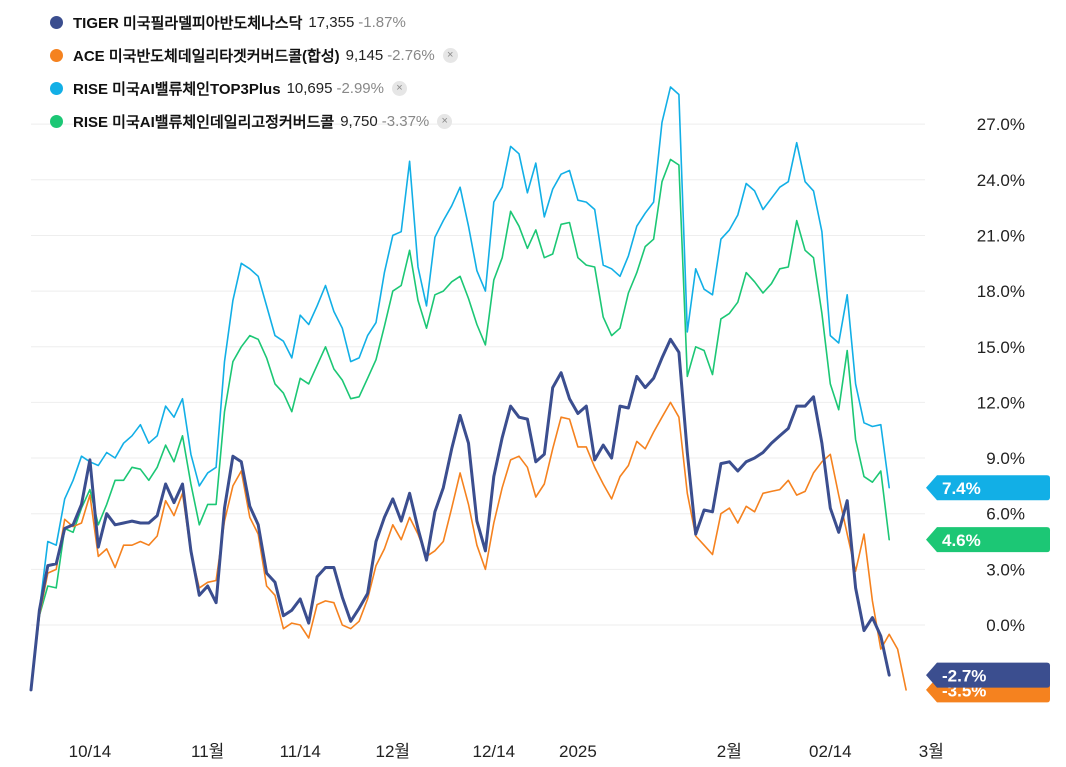 Image resolution: width=1066 pixels, height=767 pixels. Describe the element at coordinates (1001, 235) in the screenshot. I see `y-tick-label: 21.0%` at that location.